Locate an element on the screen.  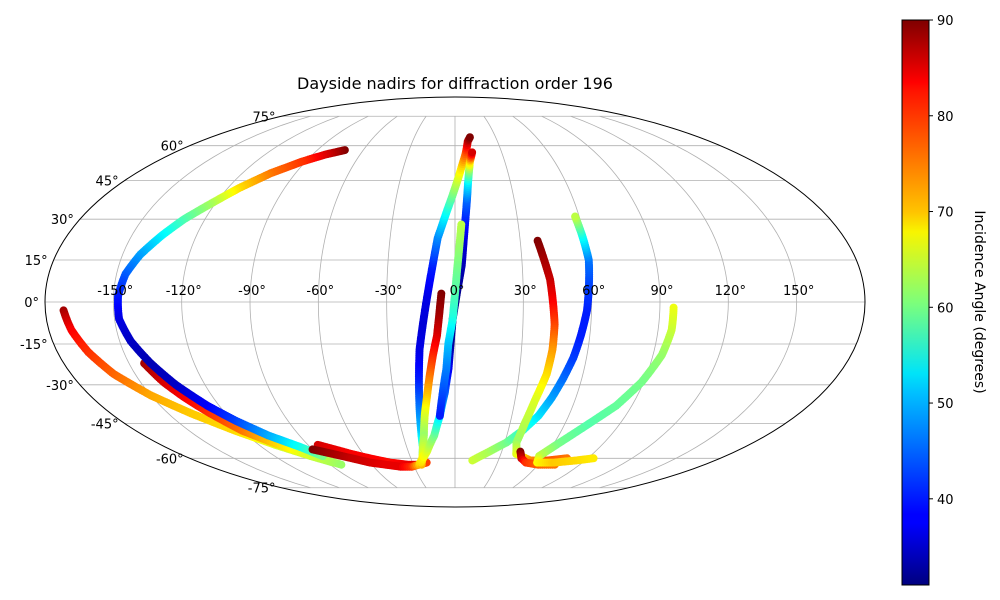
longitude-tick-label: -150° is located at coordinates (115, 291).